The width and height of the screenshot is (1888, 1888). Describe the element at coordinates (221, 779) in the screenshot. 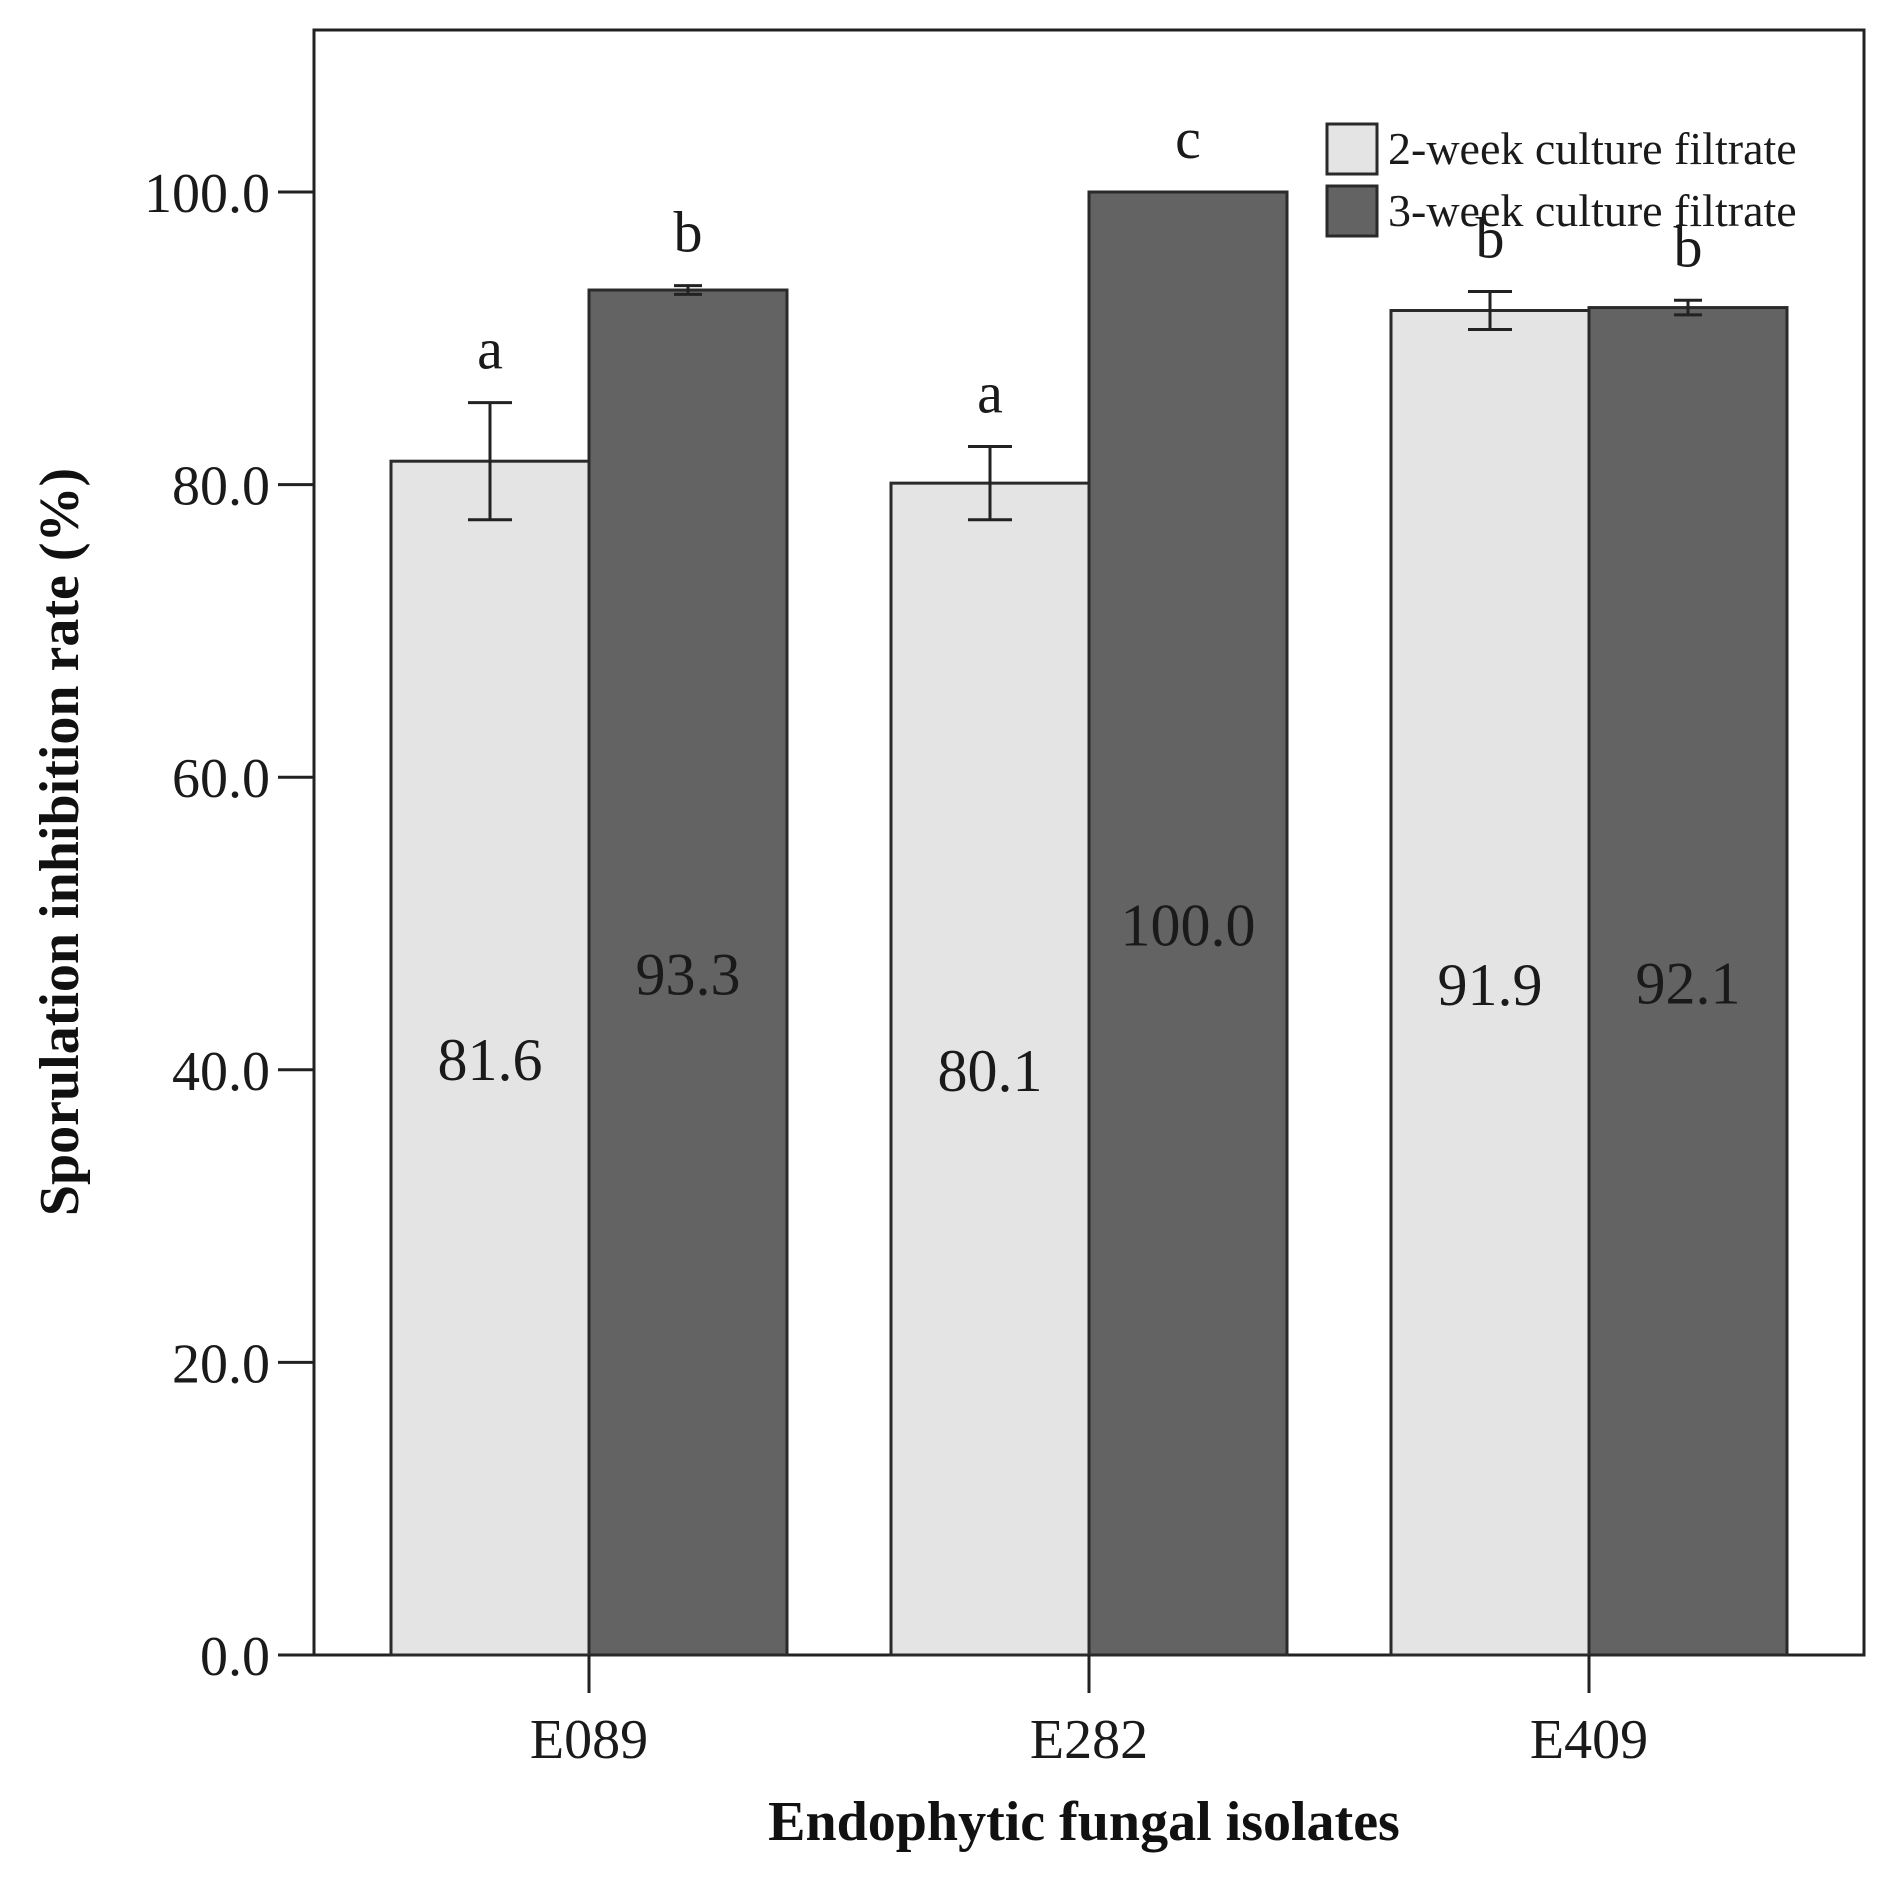

I see `y-tick-label-3: 60.0` at that location.